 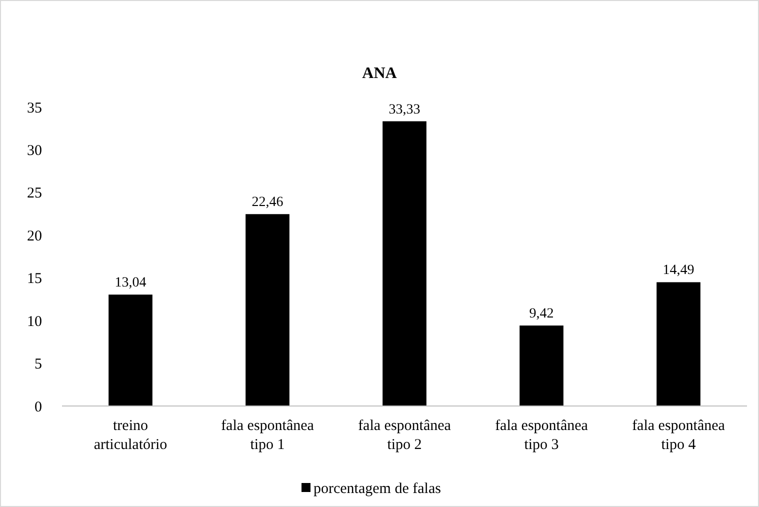 What do you see at coordinates (38, 407) in the screenshot?
I see `y-tick-label: 0` at bounding box center [38, 407].